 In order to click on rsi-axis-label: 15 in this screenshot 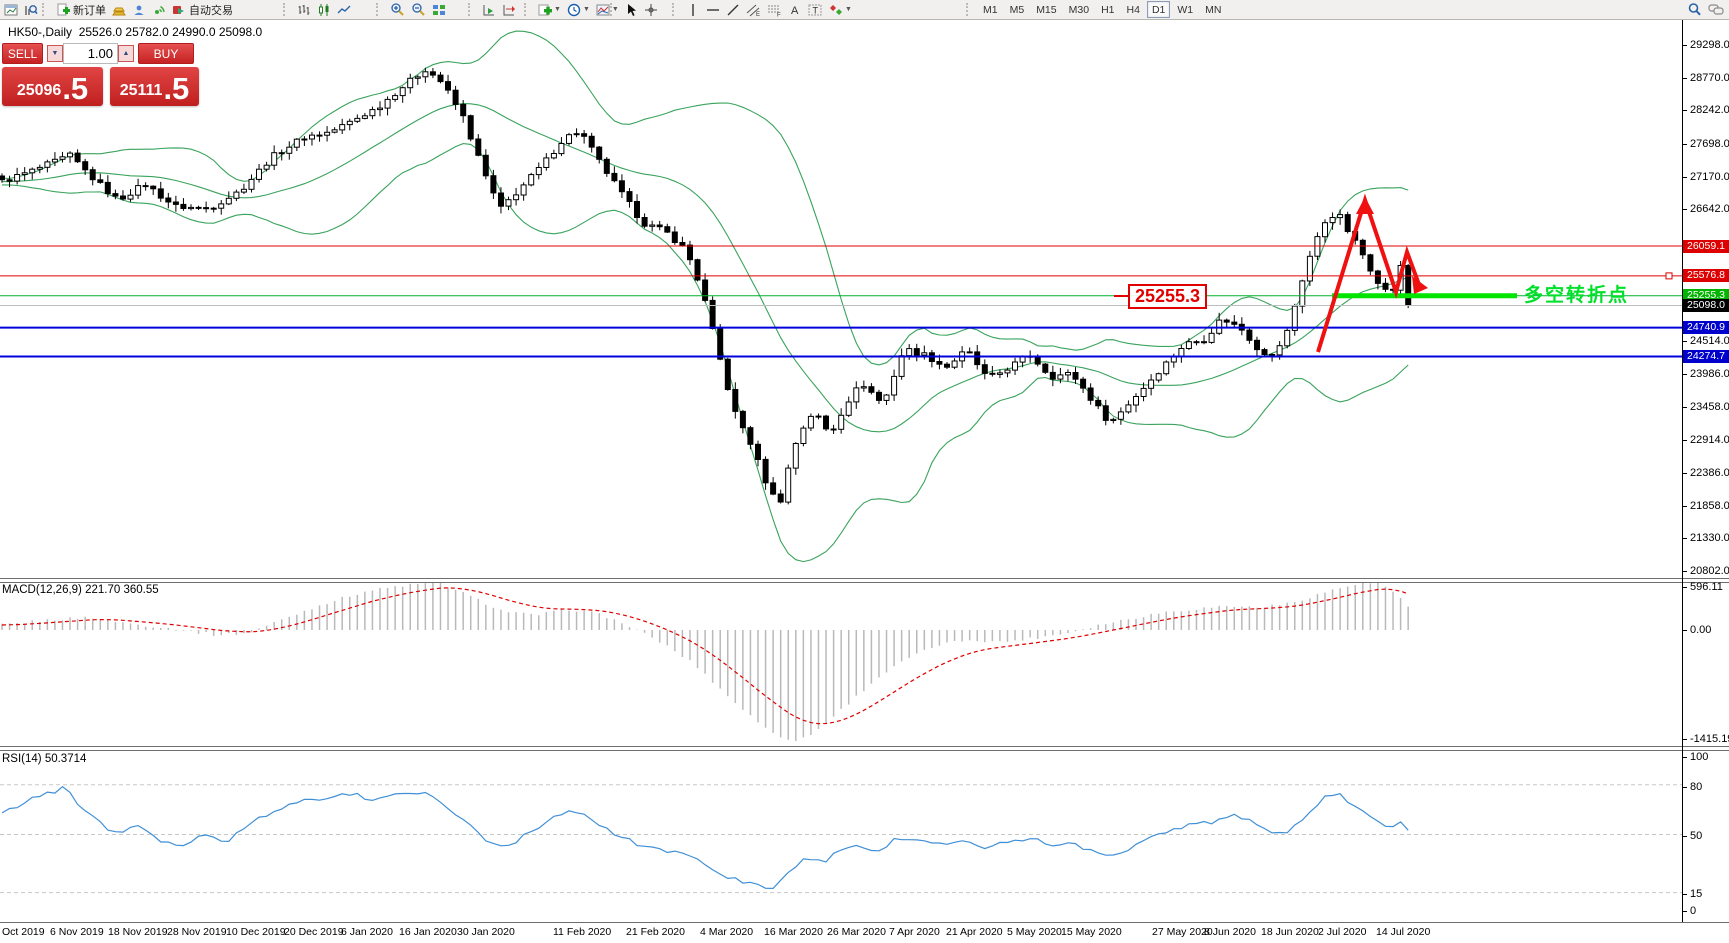, I will do `click(1706, 894)`.